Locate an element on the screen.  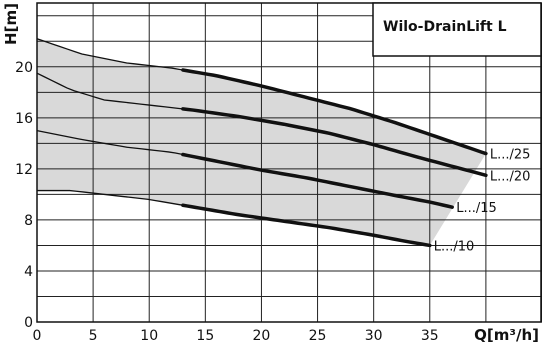
y-tick-label: 0 is located at coordinates (28, 323).